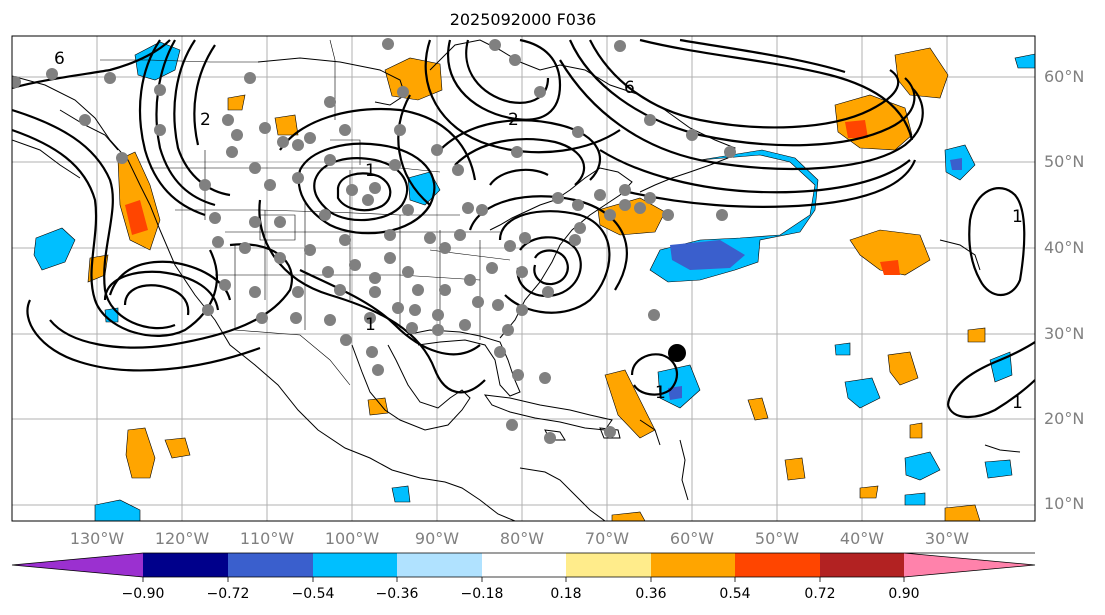 The image size is (1105, 615). I want to click on colorbar-tick-label: −0.72, so click(228, 594).